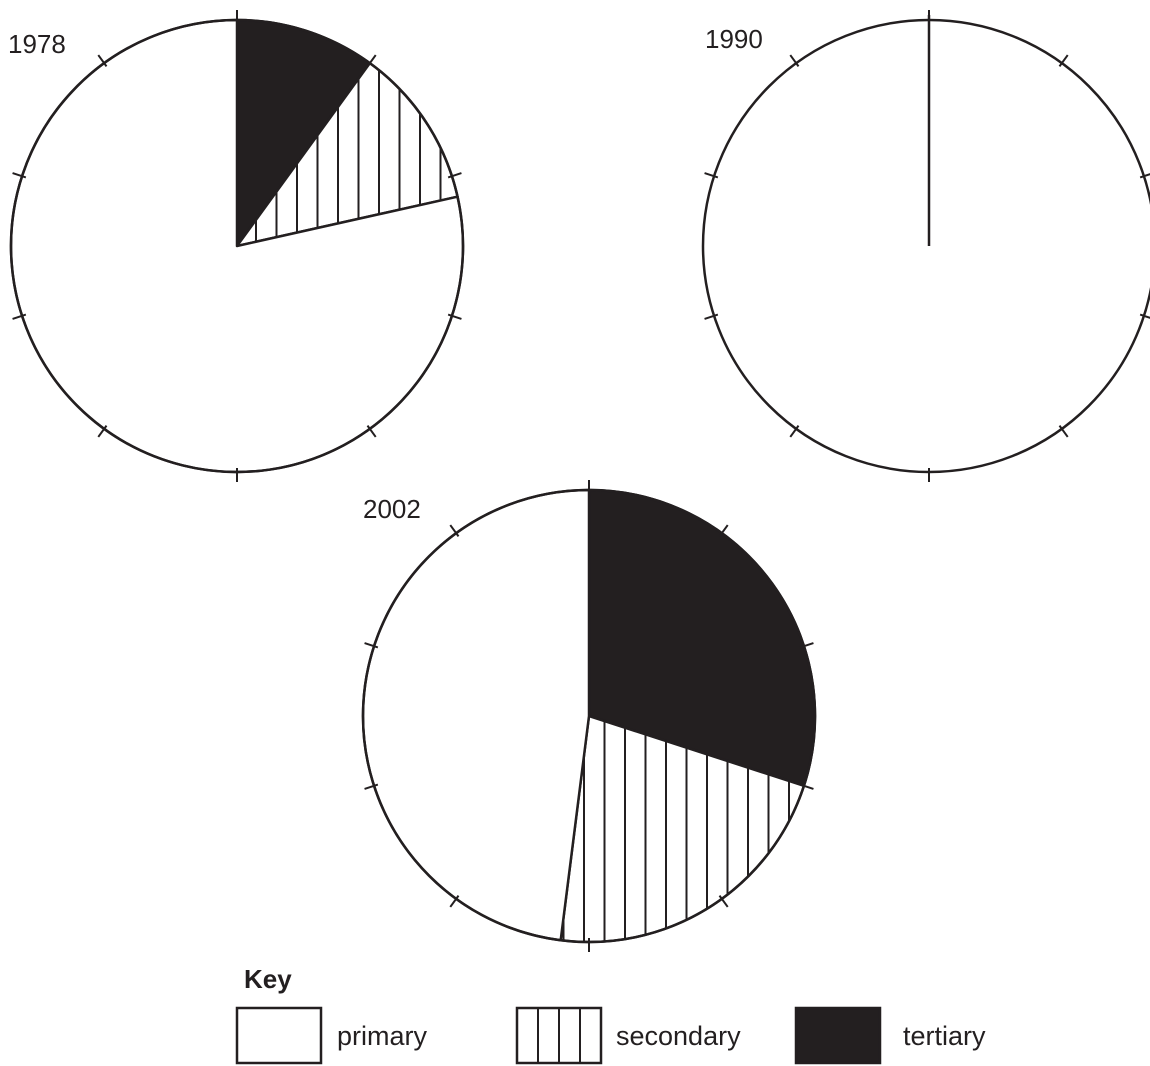  What do you see at coordinates (476, 715) in the screenshot?
I see `pie-slice-primary` at bounding box center [476, 715].